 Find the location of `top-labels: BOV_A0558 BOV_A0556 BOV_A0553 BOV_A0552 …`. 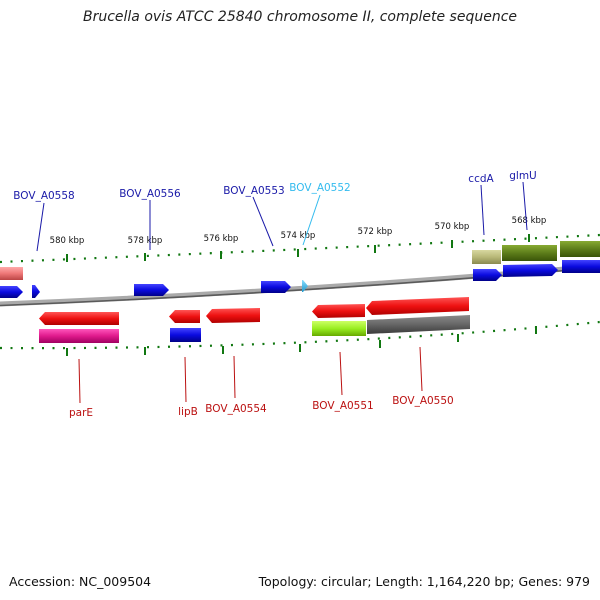

top-labels: BOV_A0558 BOV_A0556 BOV_A0553 BOV_A0552 … is located at coordinates (274, 186).